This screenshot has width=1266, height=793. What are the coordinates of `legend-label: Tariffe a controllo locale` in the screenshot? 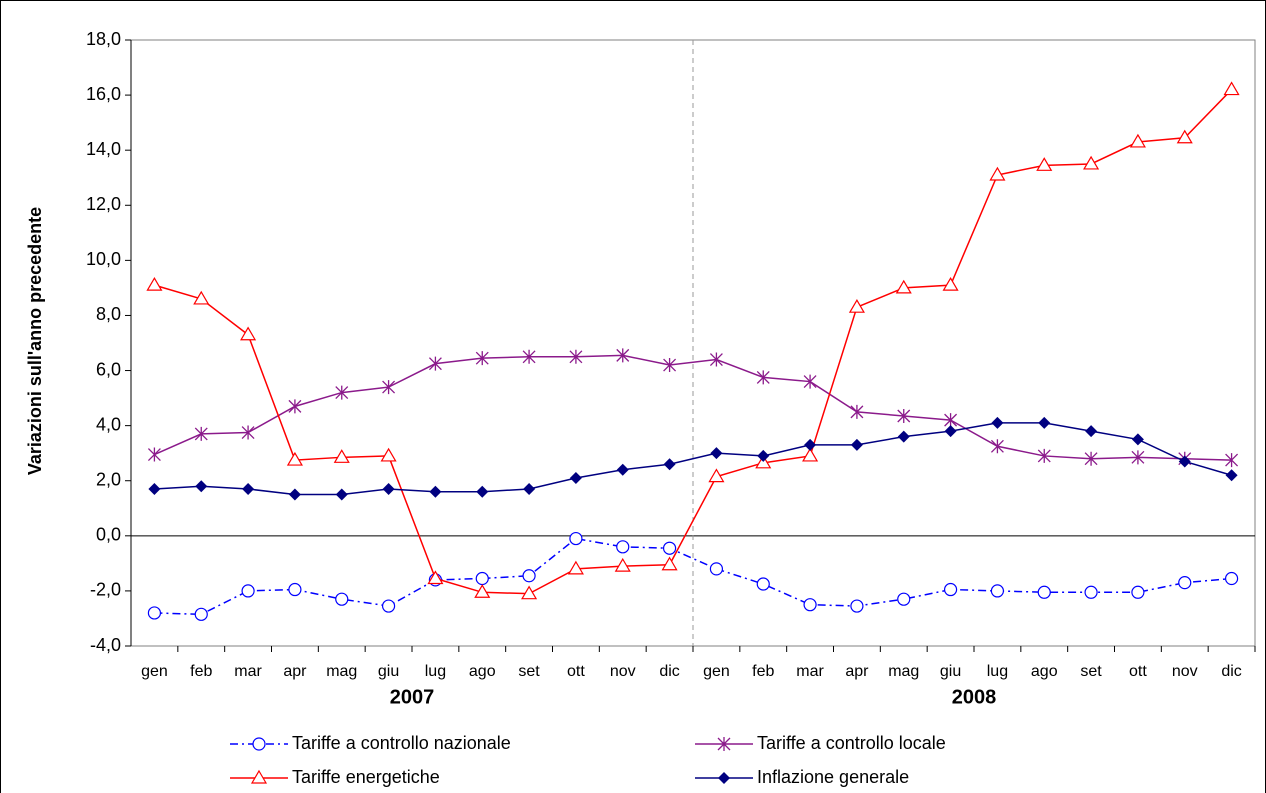 It's located at (851, 743).